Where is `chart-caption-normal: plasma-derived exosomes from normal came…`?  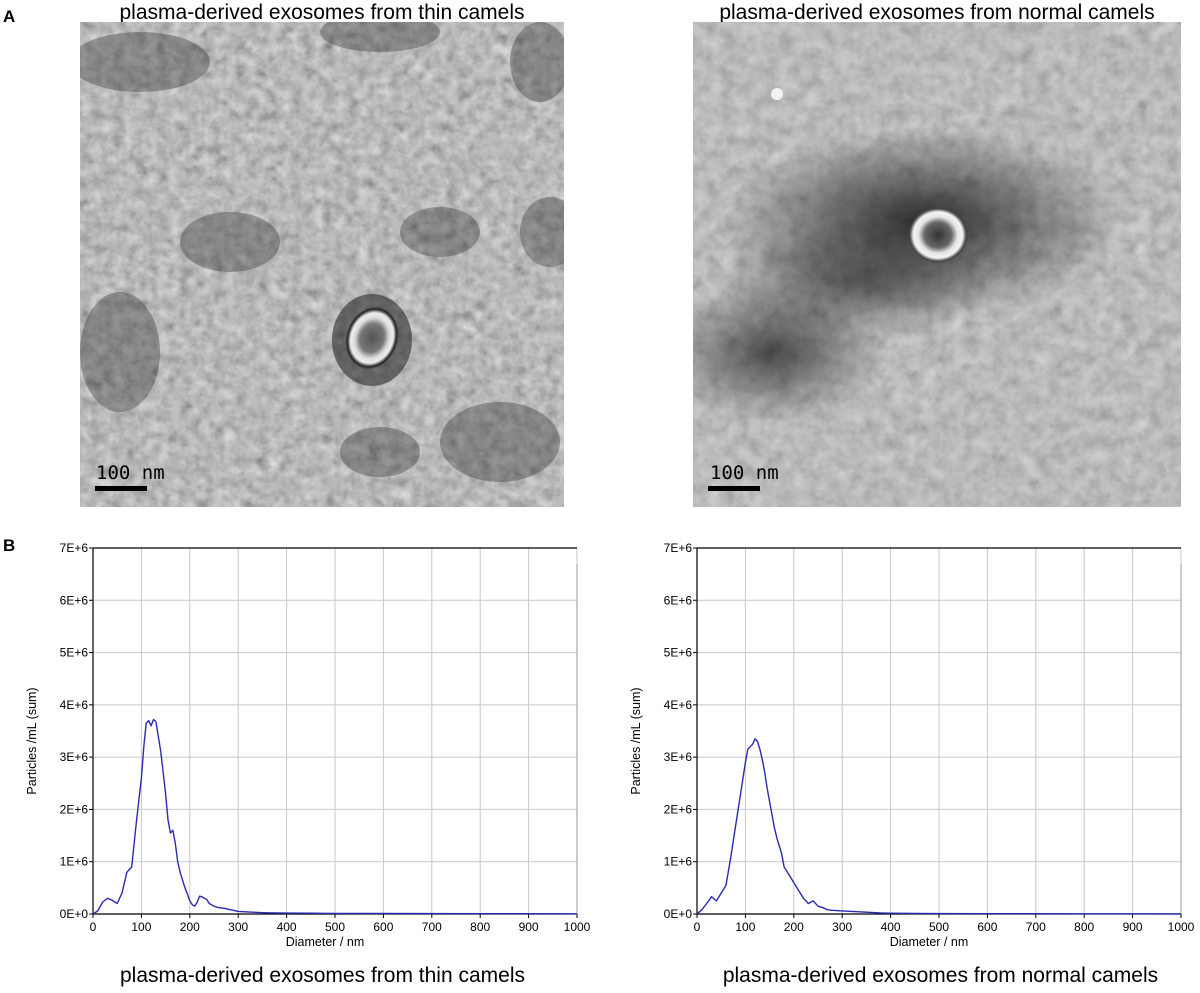 chart-caption-normal: plasma-derived exosomes from normal came… is located at coordinates (940, 975).